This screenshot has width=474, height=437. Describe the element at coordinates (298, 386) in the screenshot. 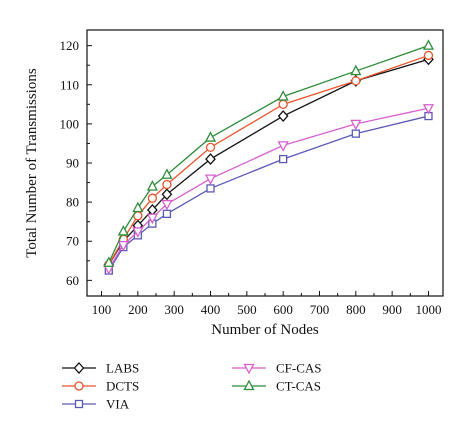

I see `legend-label: CT-CAS` at that location.